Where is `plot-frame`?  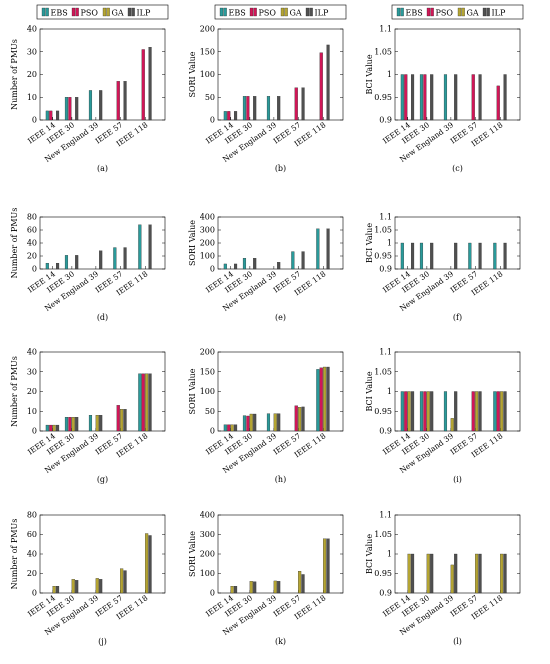 plot-frame is located at coordinates (280, 243).